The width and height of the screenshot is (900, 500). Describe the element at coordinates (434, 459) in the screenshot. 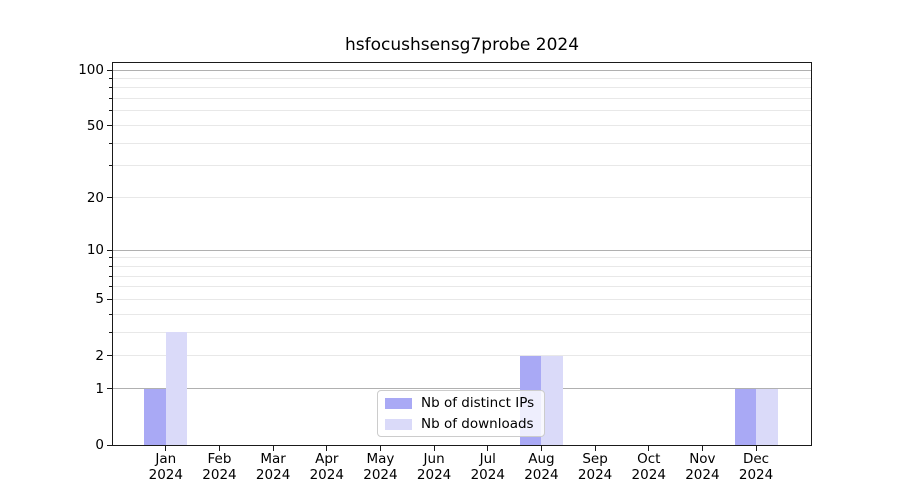

I see `month-label: Jun` at that location.